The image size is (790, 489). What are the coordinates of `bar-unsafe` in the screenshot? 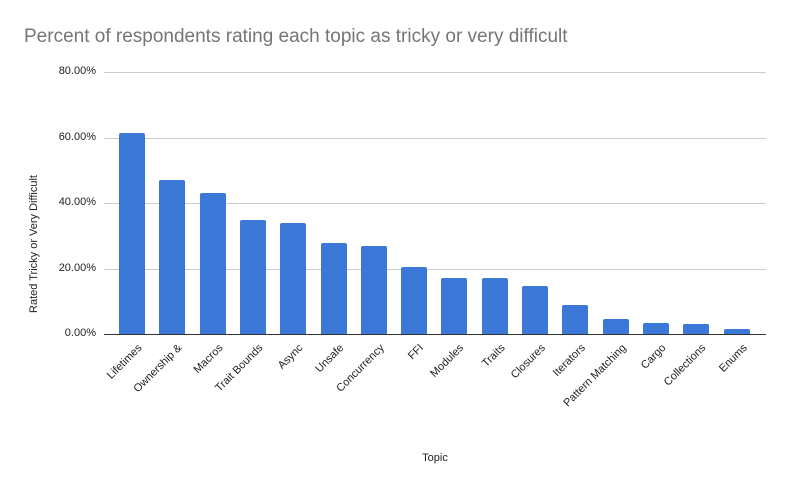 It's located at (333, 288).